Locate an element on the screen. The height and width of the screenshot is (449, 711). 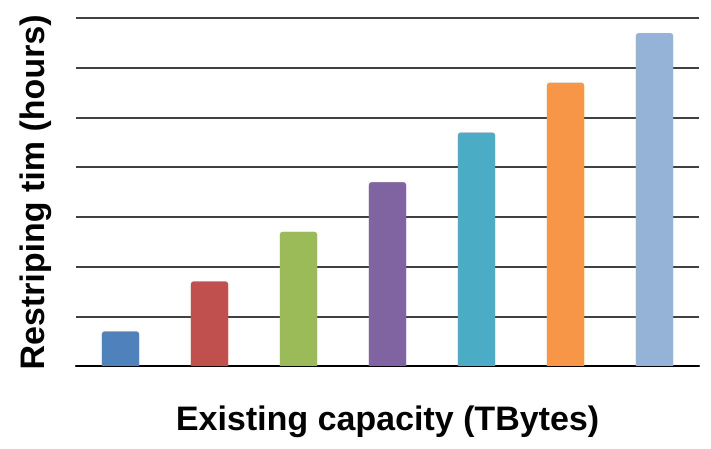
y-axis-title: Restriping tim (hours) is located at coordinates (33, 192).